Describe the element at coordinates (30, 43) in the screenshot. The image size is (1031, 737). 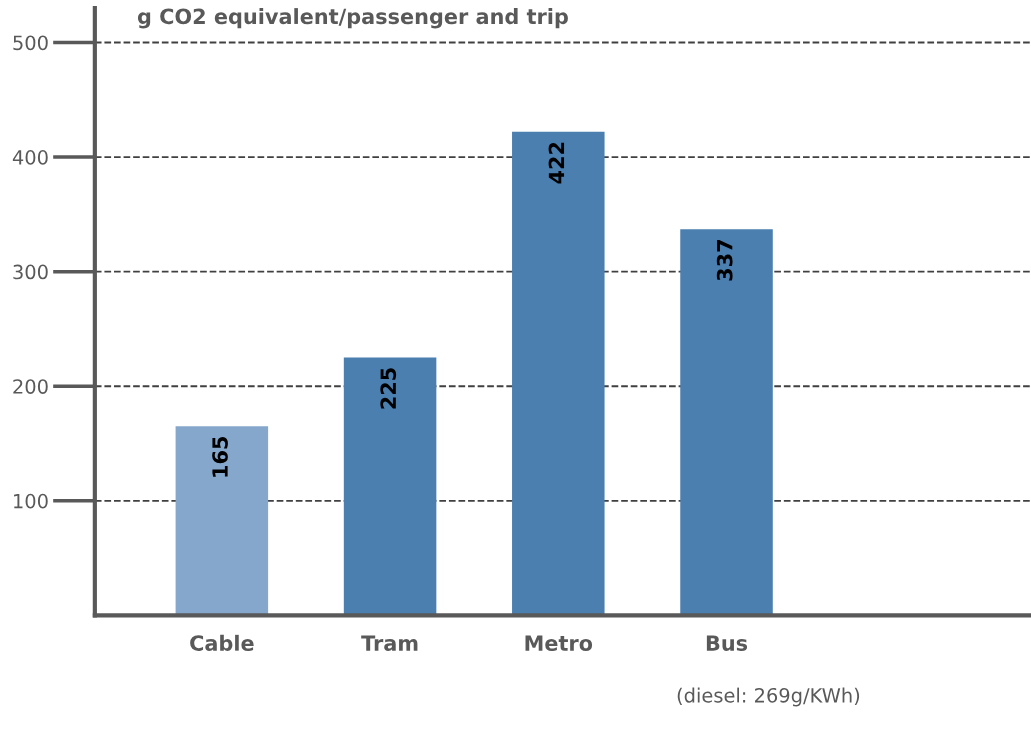
I see `y-tick-label: 500` at that location.